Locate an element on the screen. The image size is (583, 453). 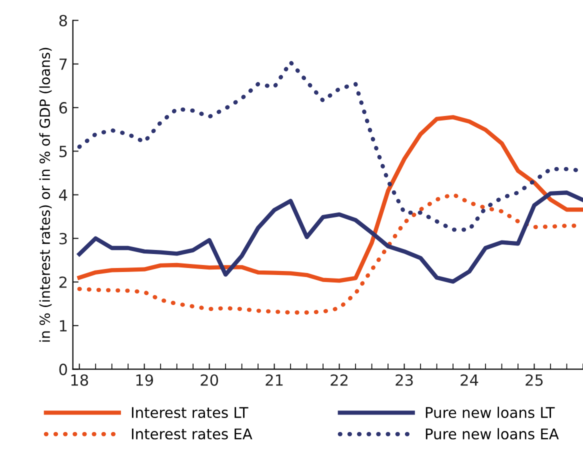
y-tick-label: 0 is located at coordinates (63, 370).